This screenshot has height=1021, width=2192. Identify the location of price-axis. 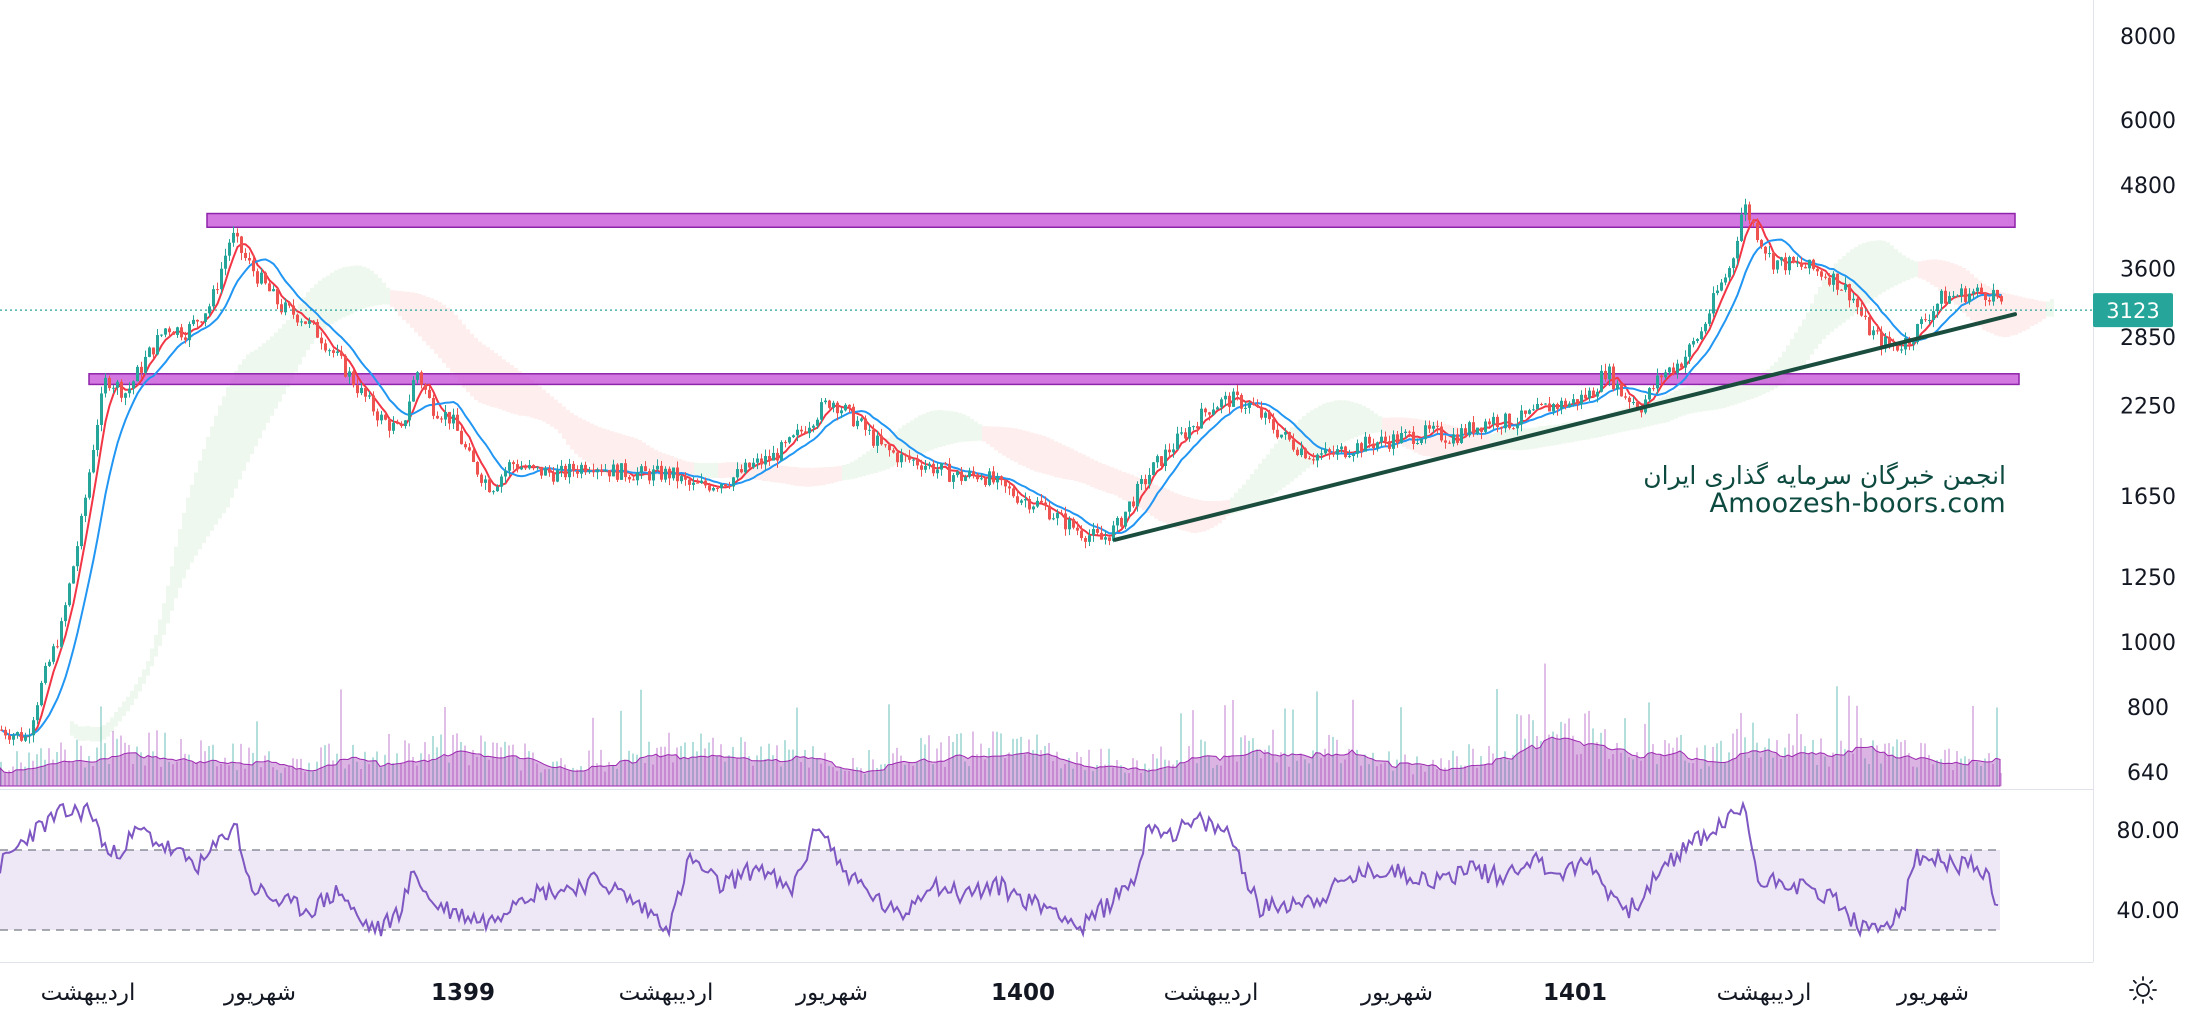
(2142, 481).